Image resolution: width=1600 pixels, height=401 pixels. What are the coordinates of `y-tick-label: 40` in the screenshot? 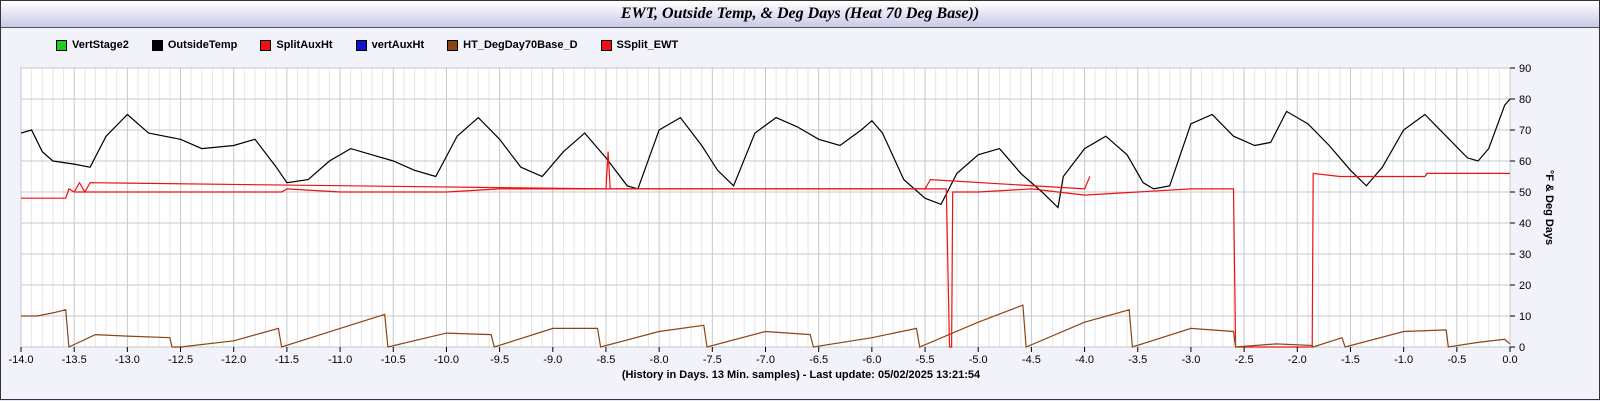 It's located at (1525, 224).